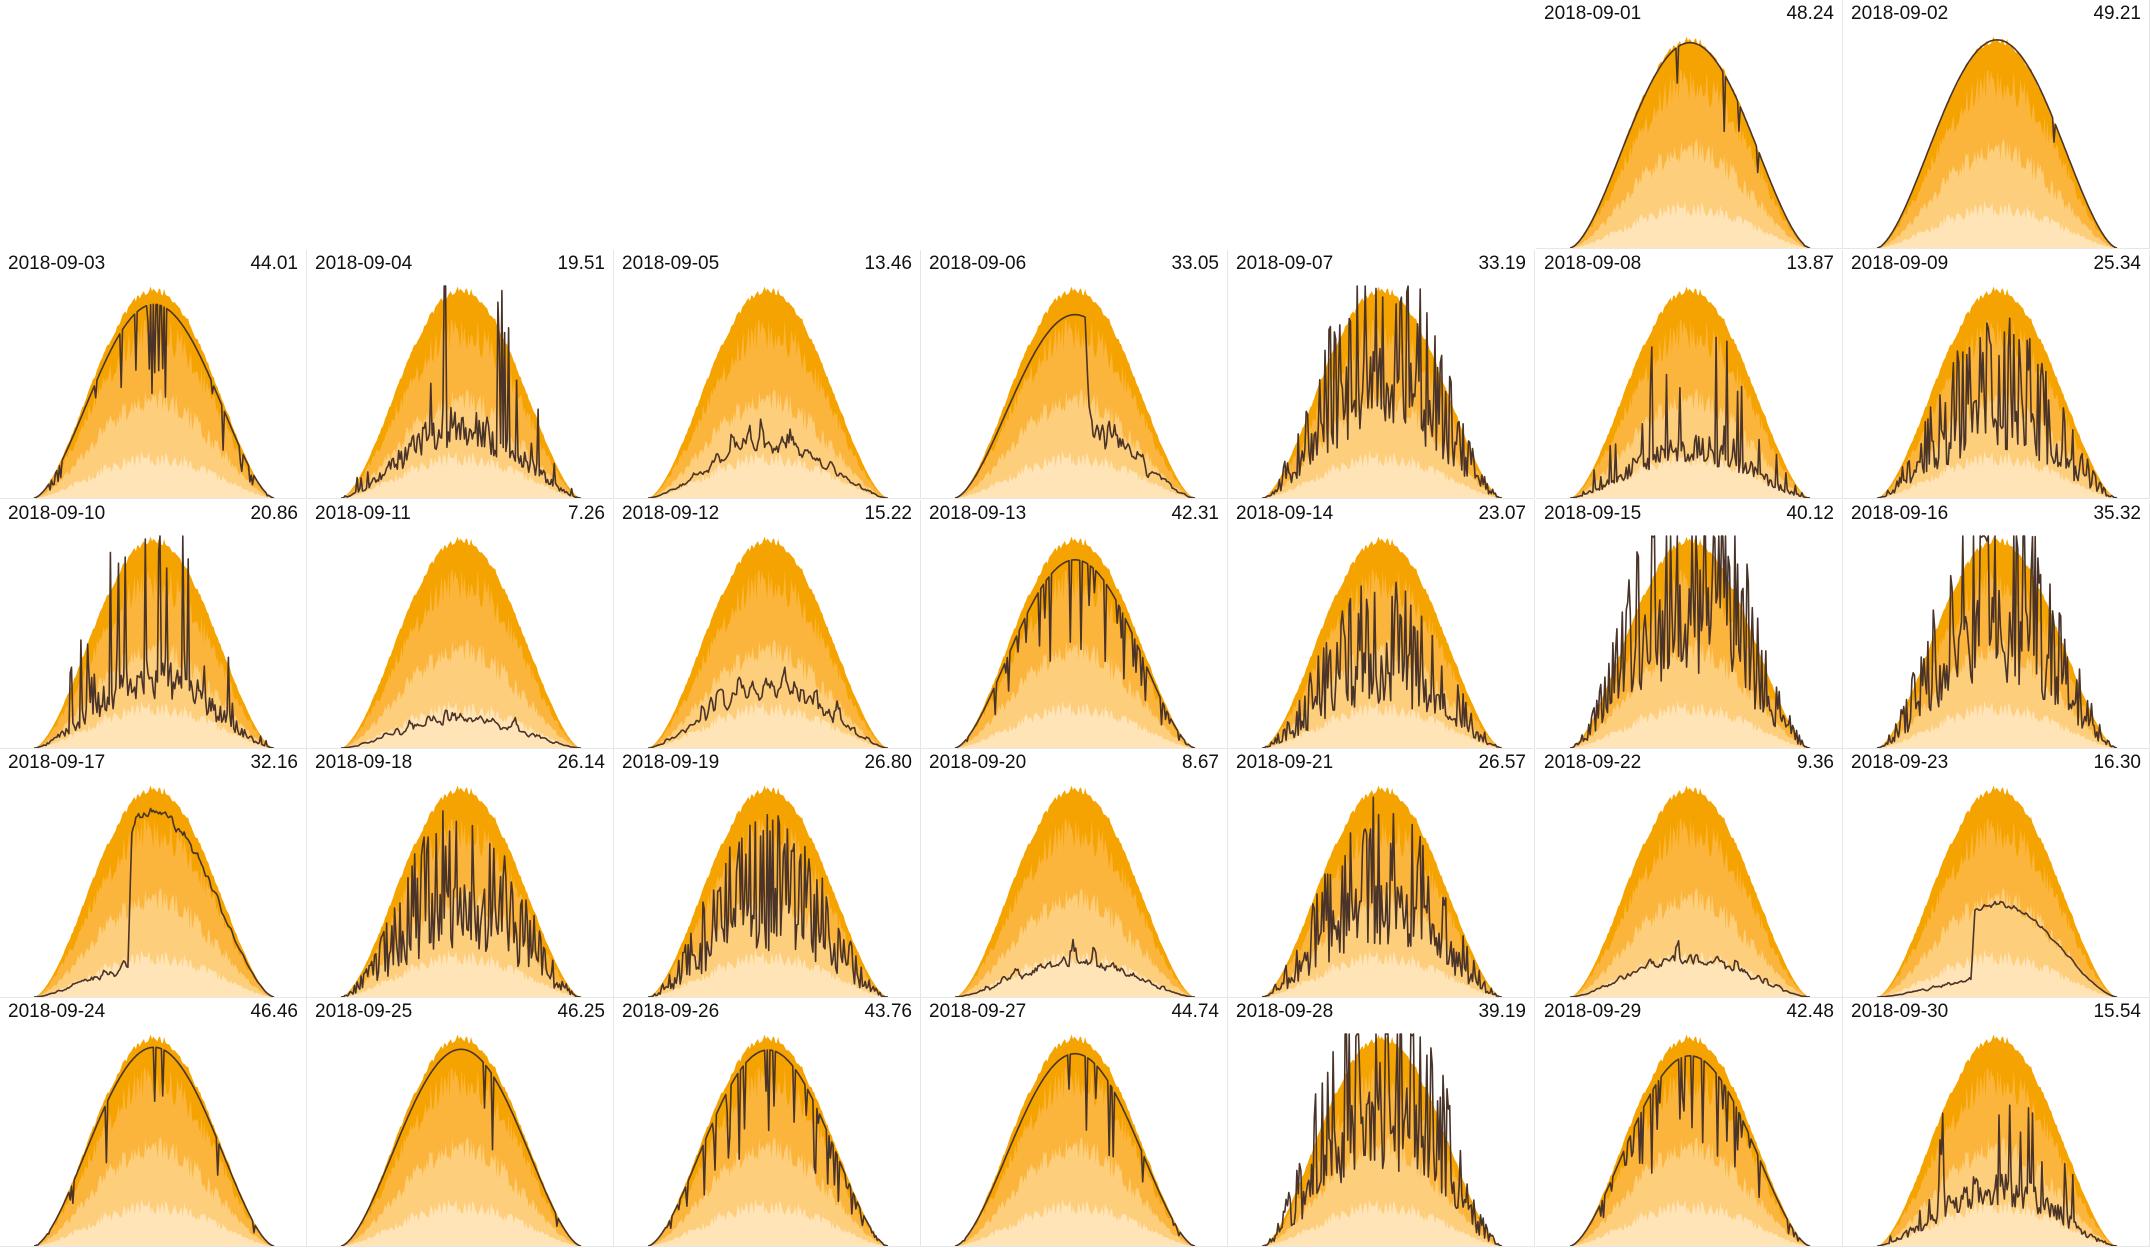 The image size is (2150, 1248). I want to click on day-total-value: 19.51, so click(581, 263).